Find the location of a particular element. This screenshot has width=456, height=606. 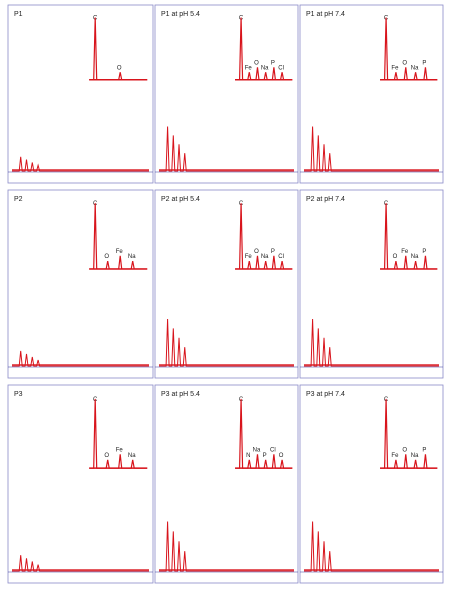

panel-title: P2 at pH 7.4 is located at coordinates (325, 199).